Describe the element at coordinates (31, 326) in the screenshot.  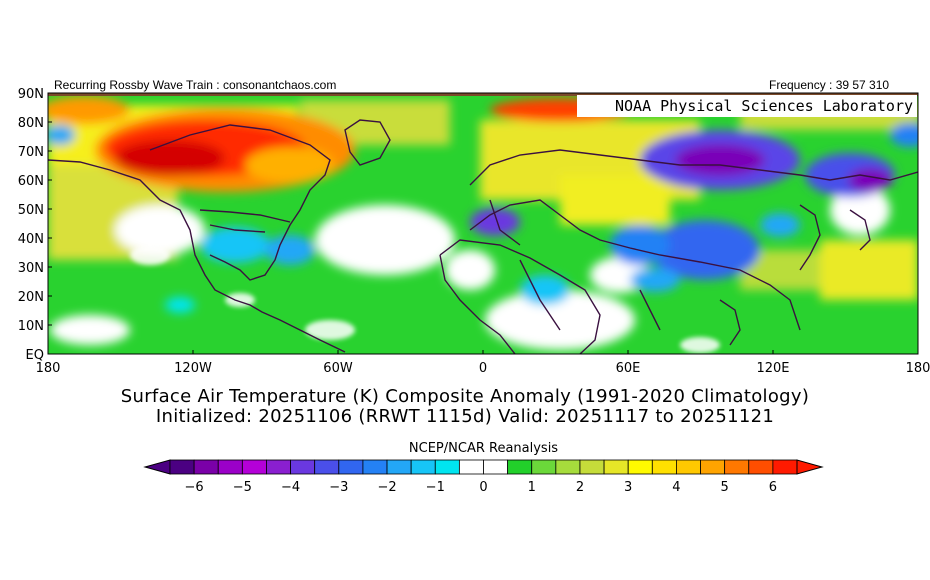
I see `latitude-label: 10N` at that location.